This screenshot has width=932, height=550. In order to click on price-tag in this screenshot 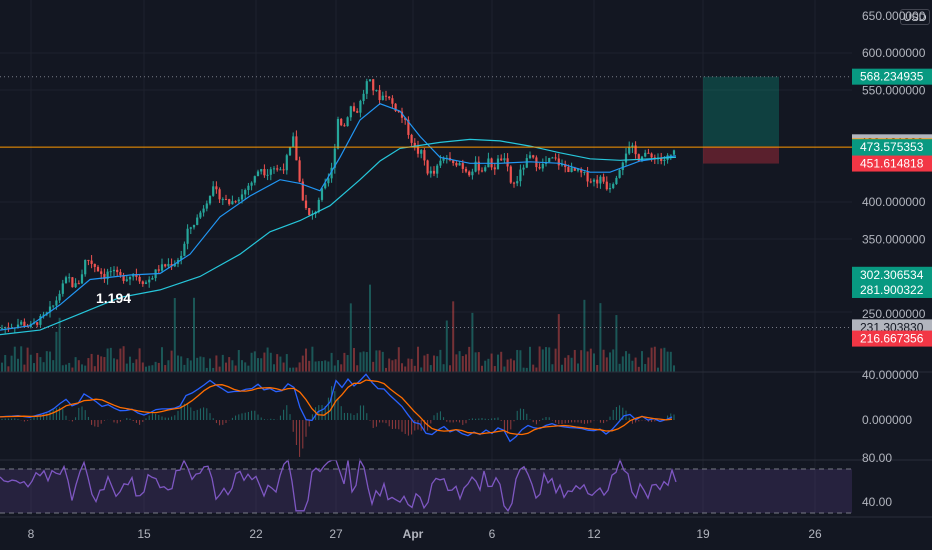, I will do `click(892, 274)`.